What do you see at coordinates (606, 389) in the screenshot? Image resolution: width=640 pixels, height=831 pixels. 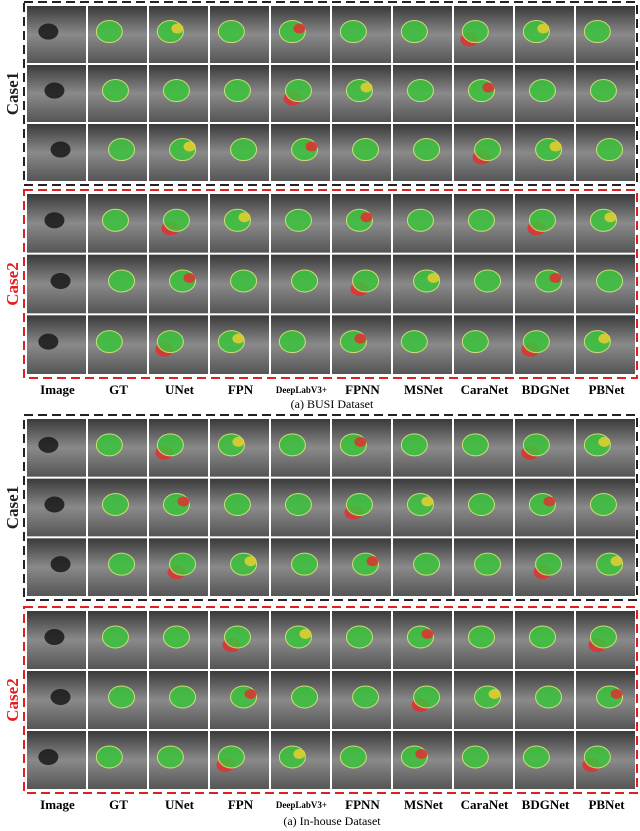 I see `column-header: PBNet` at bounding box center [606, 389].